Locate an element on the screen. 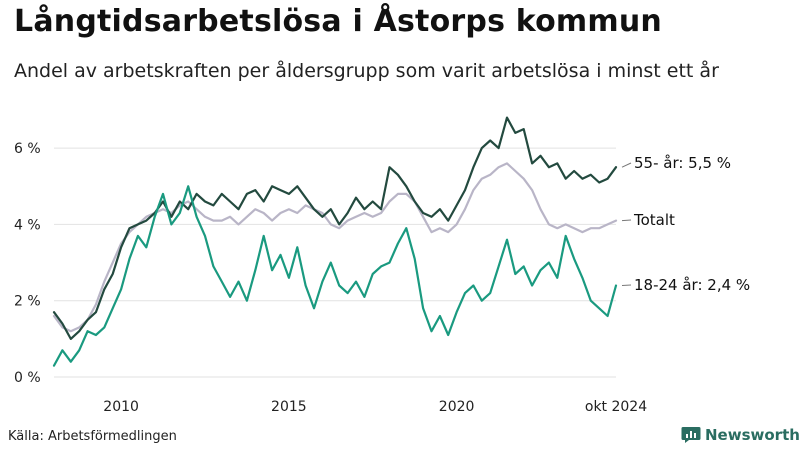  x-tick-label: 2010 is located at coordinates (121, 407).